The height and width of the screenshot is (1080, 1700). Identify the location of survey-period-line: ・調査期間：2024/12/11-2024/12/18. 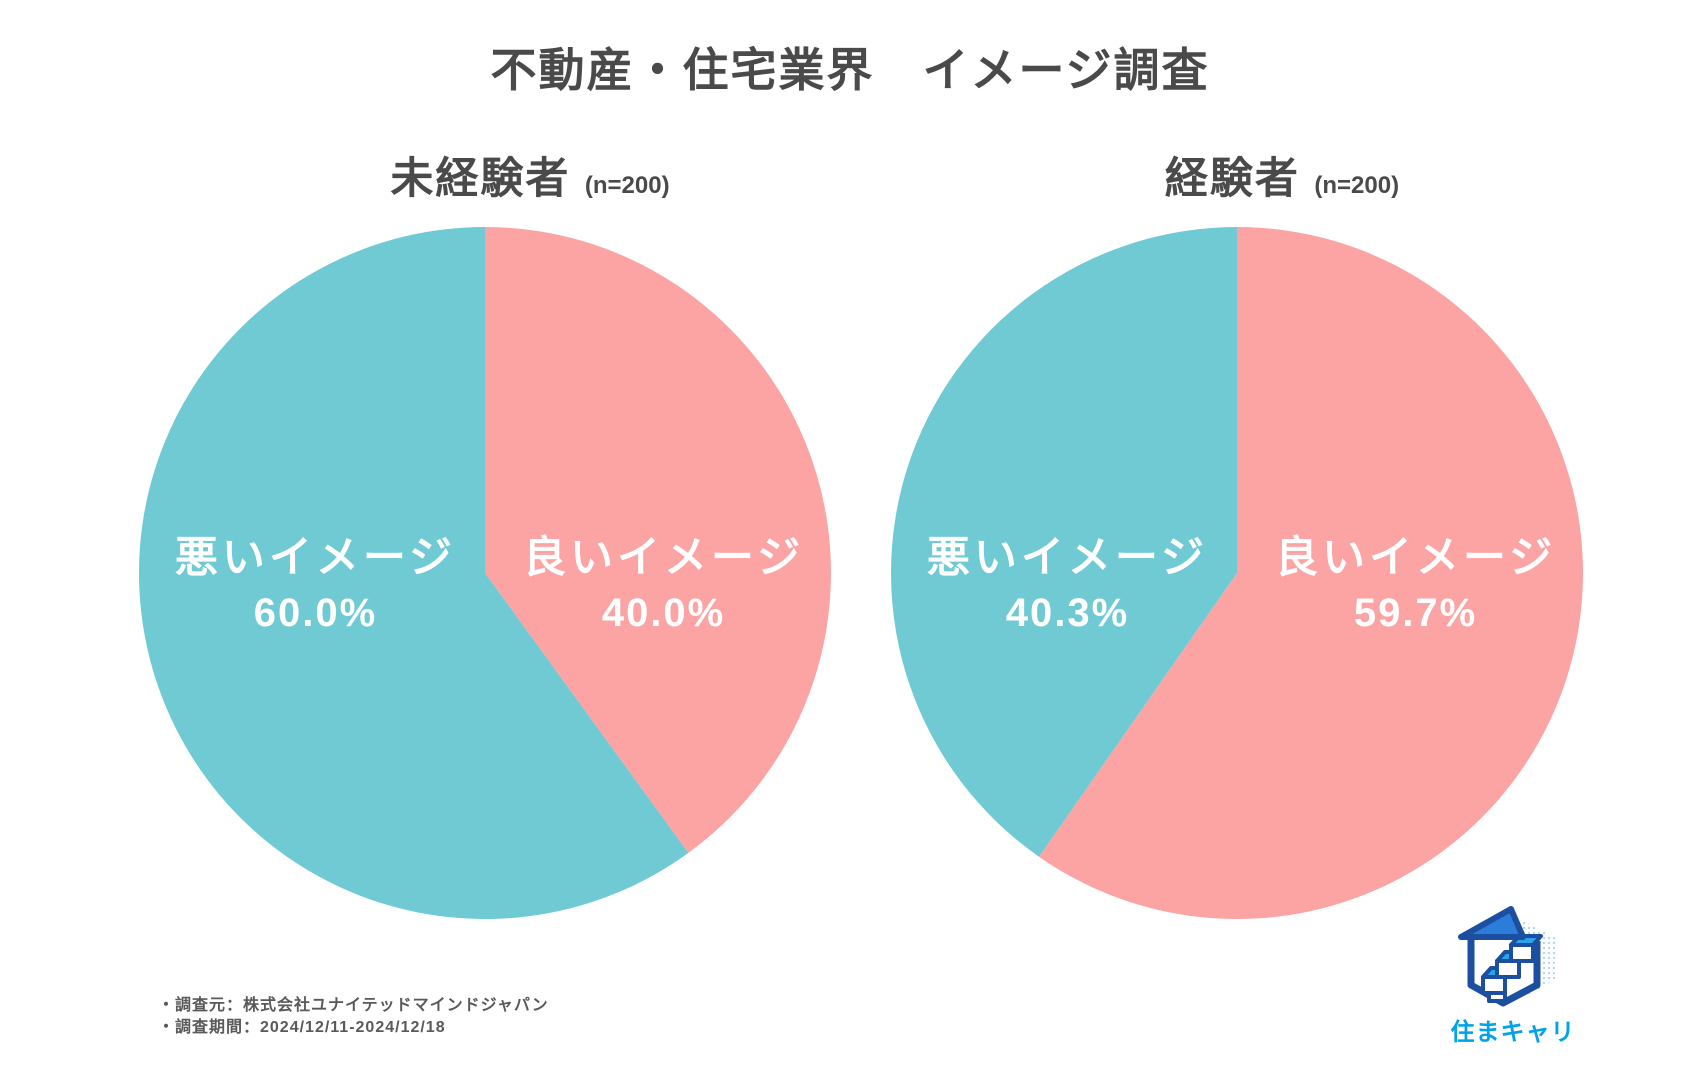
(302, 1027).